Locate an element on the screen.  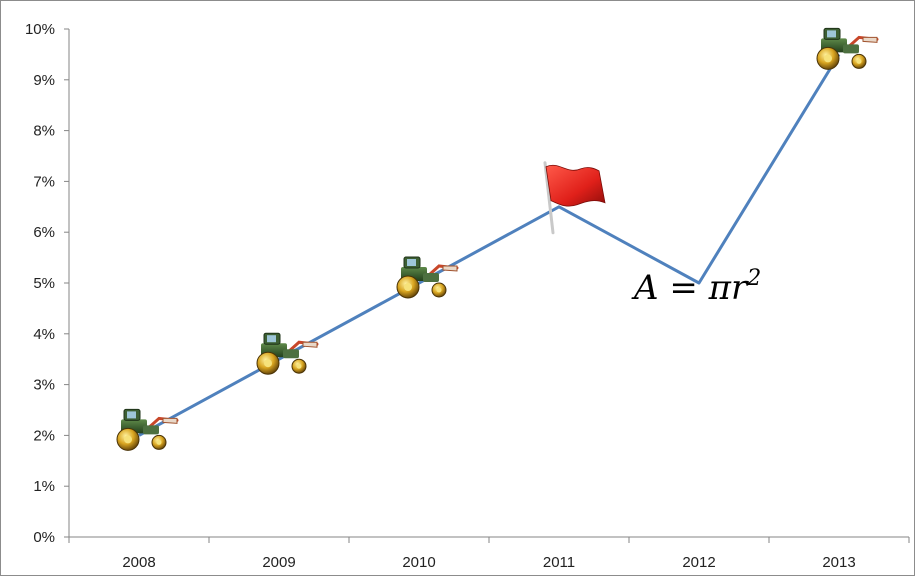
x-tick-label: 2012 is located at coordinates (698, 562).